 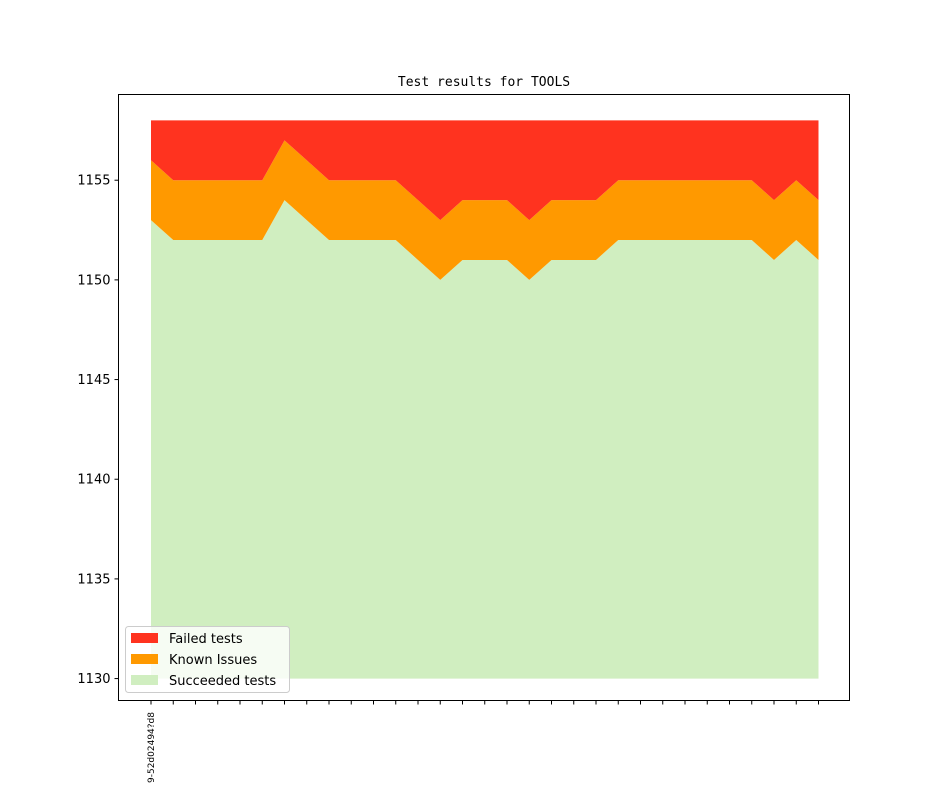 What do you see at coordinates (213, 660) in the screenshot?
I see `legend-label-known-issues: Known Issues` at bounding box center [213, 660].